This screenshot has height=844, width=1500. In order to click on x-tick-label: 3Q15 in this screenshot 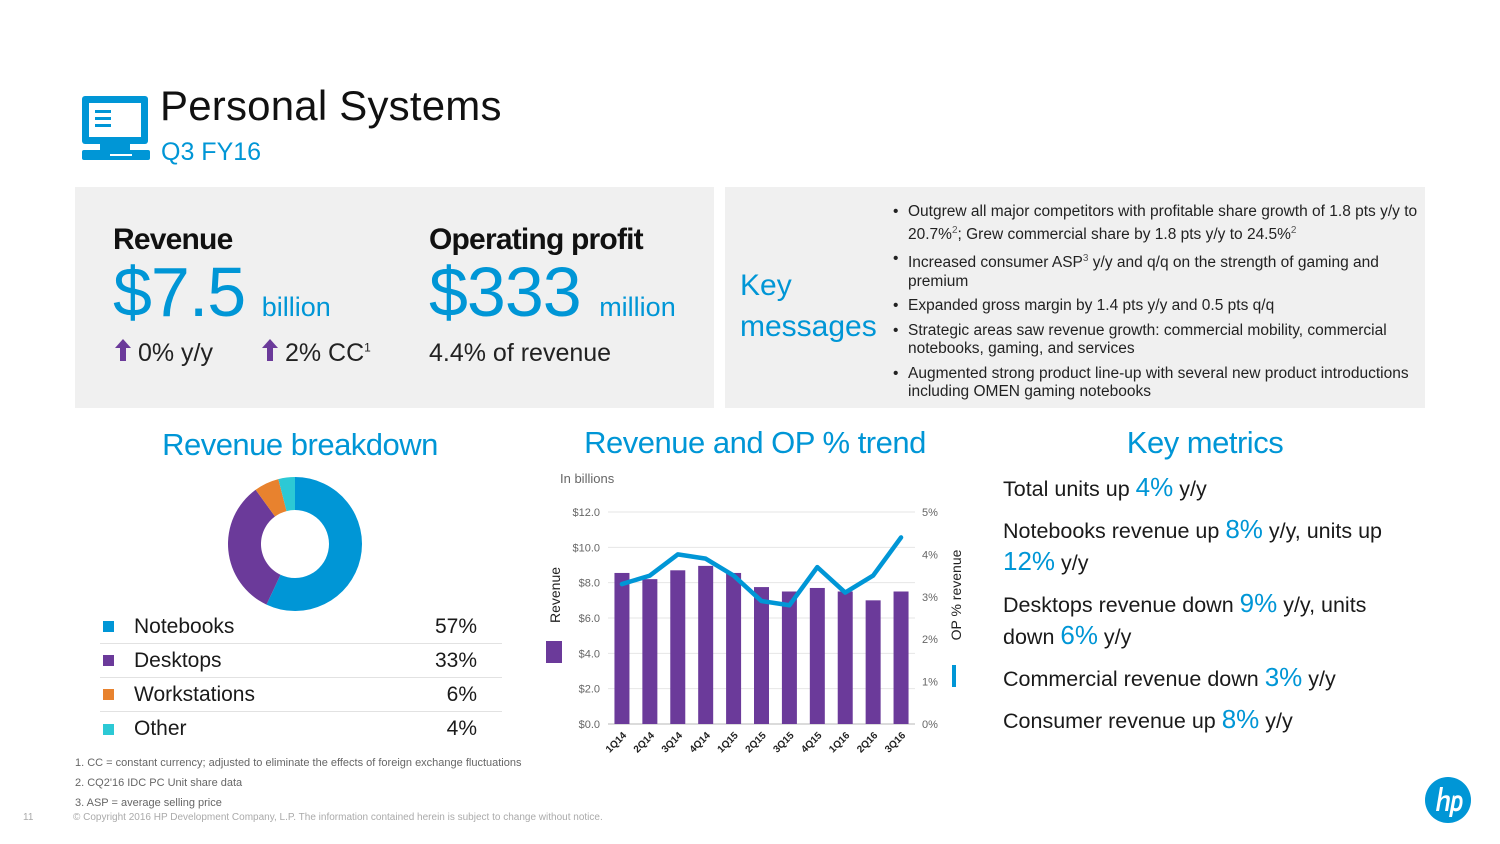, I will do `click(783, 742)`.